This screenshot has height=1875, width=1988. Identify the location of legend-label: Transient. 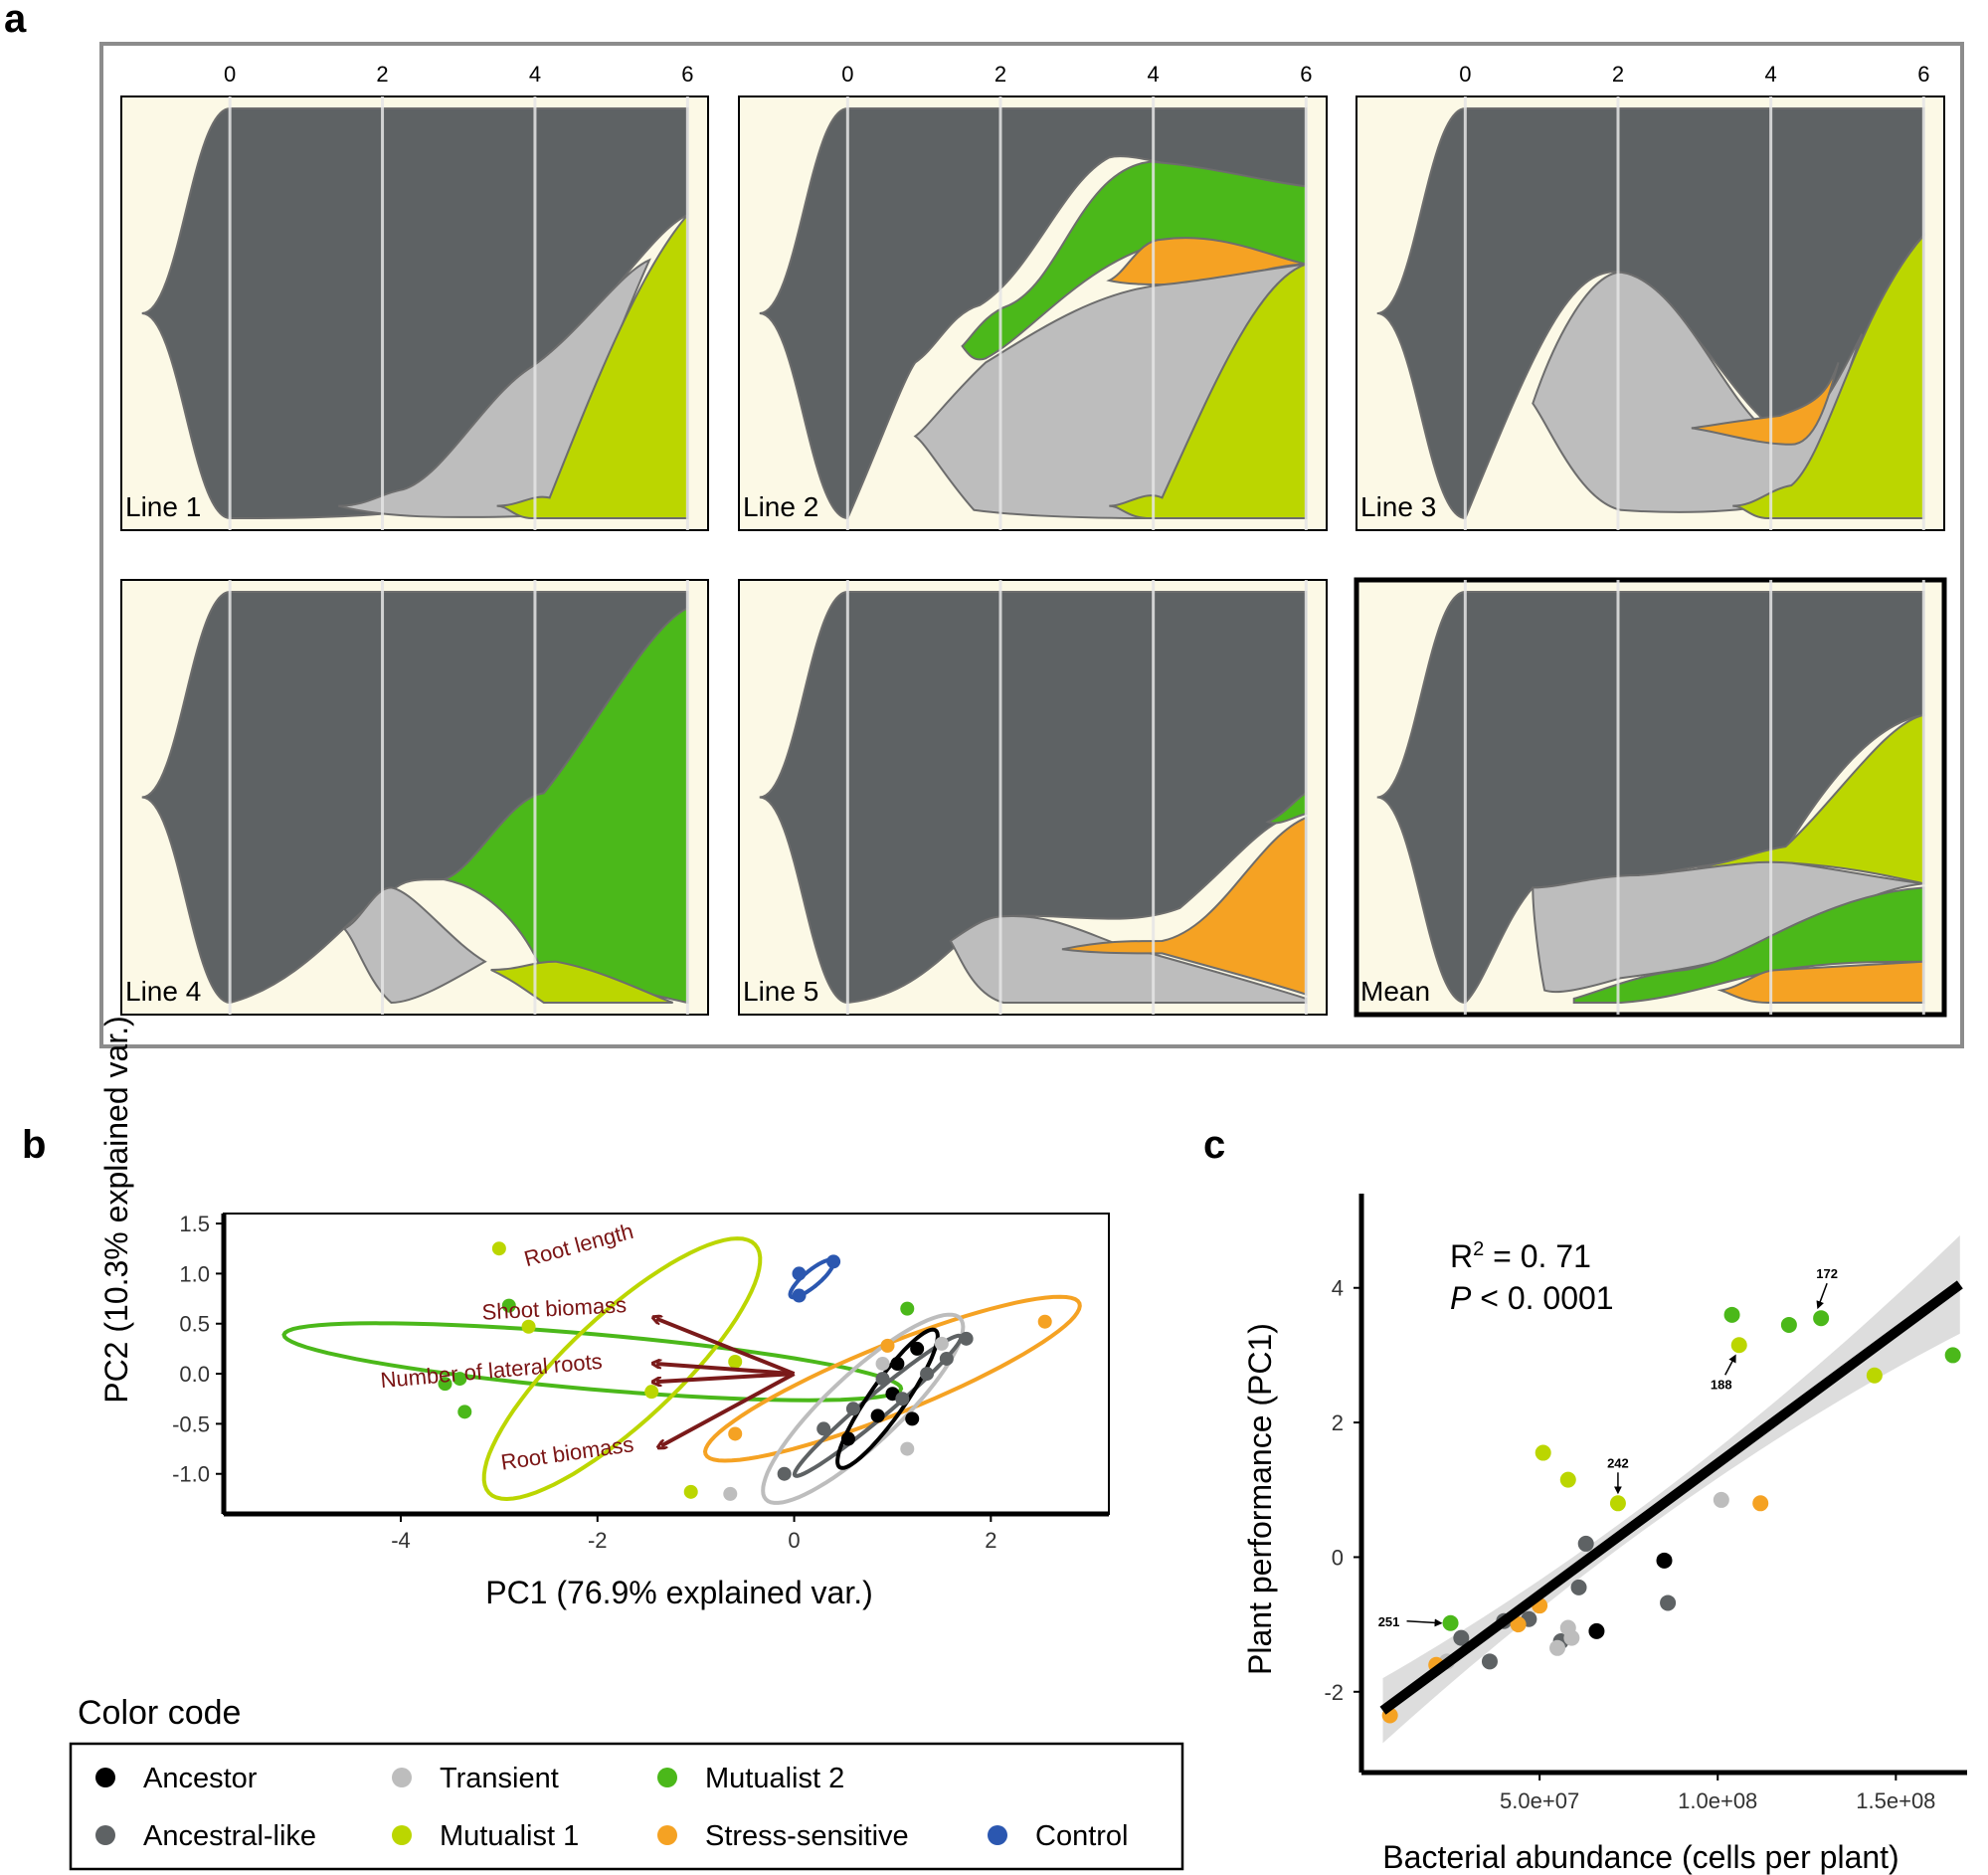
(499, 1779).